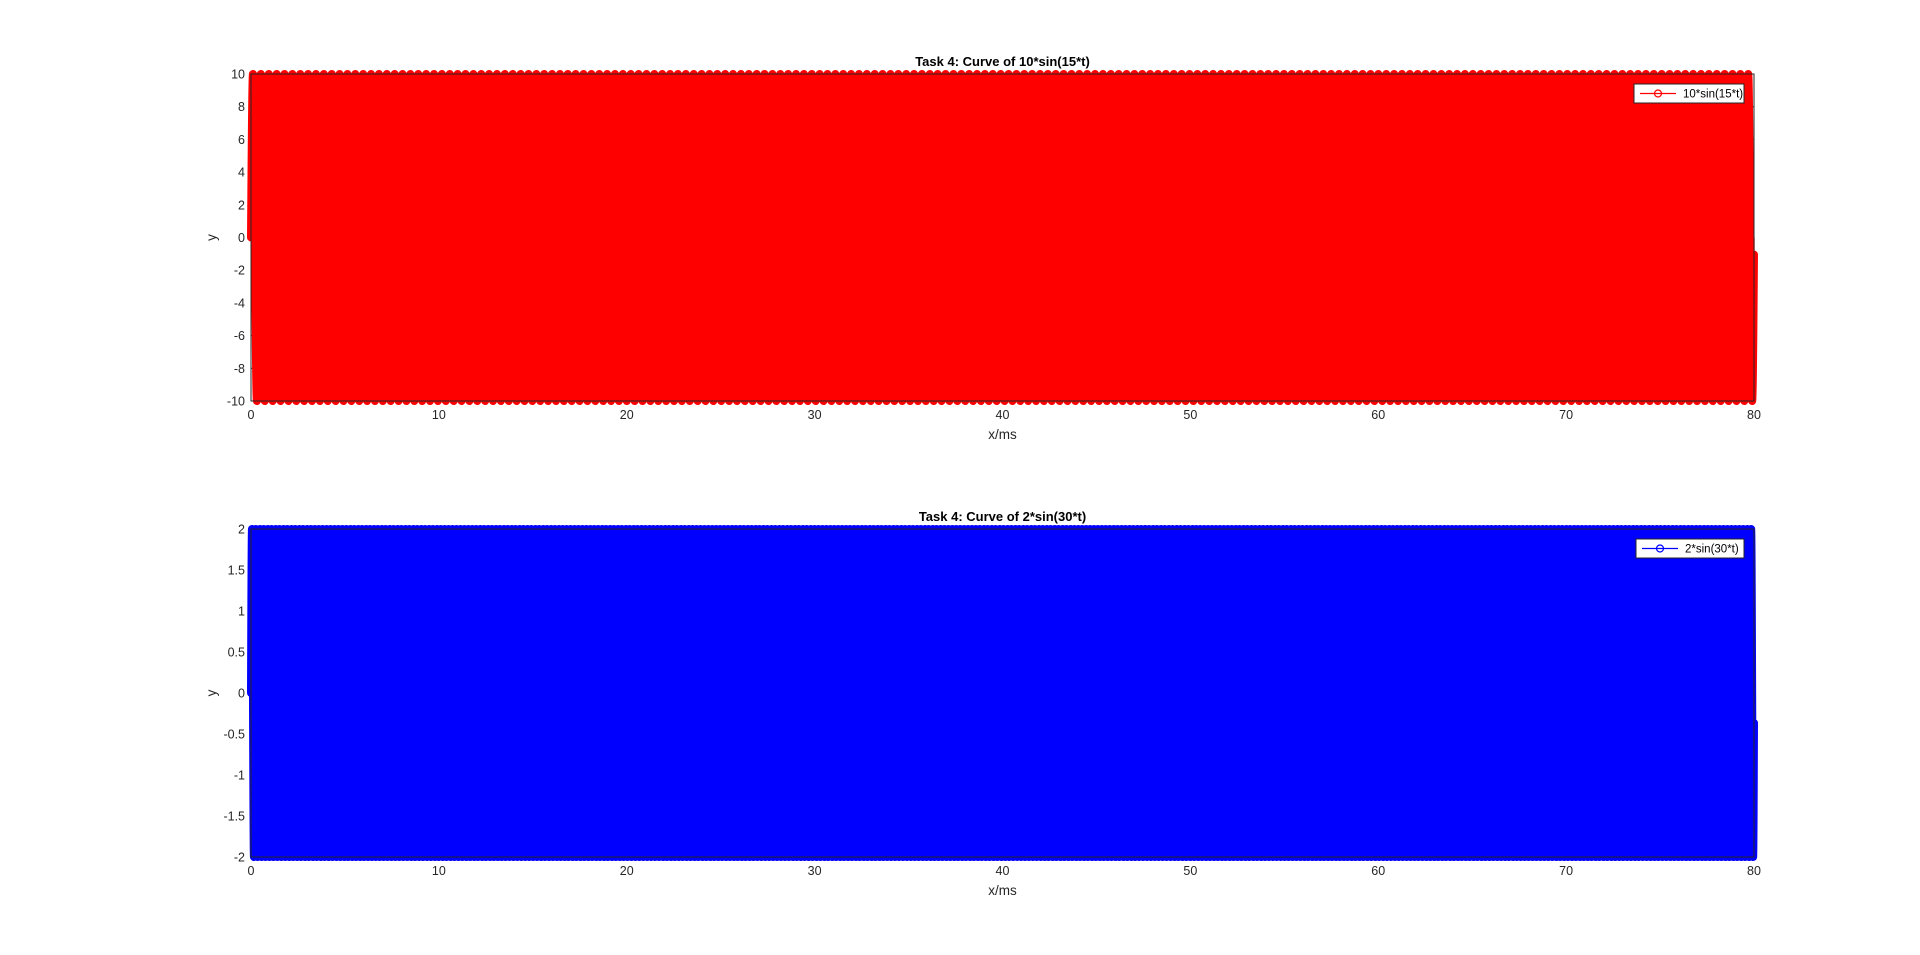 This screenshot has height=955, width=1920. What do you see at coordinates (241, 107) in the screenshot?
I see `y-tick-label: 8` at bounding box center [241, 107].